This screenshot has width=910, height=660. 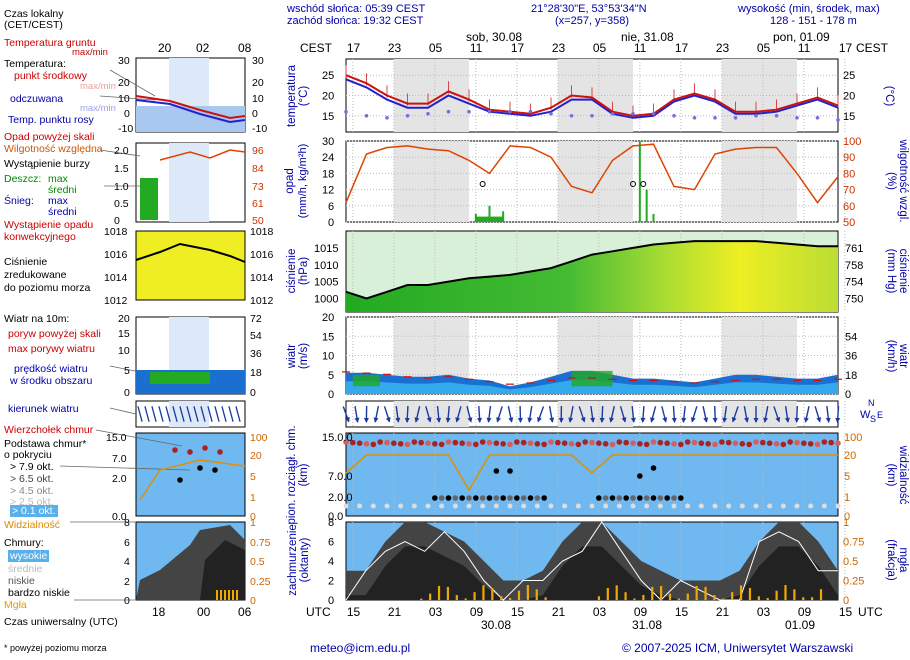 I want to click on mini-hum-tick: 96, so click(x=258, y=151).